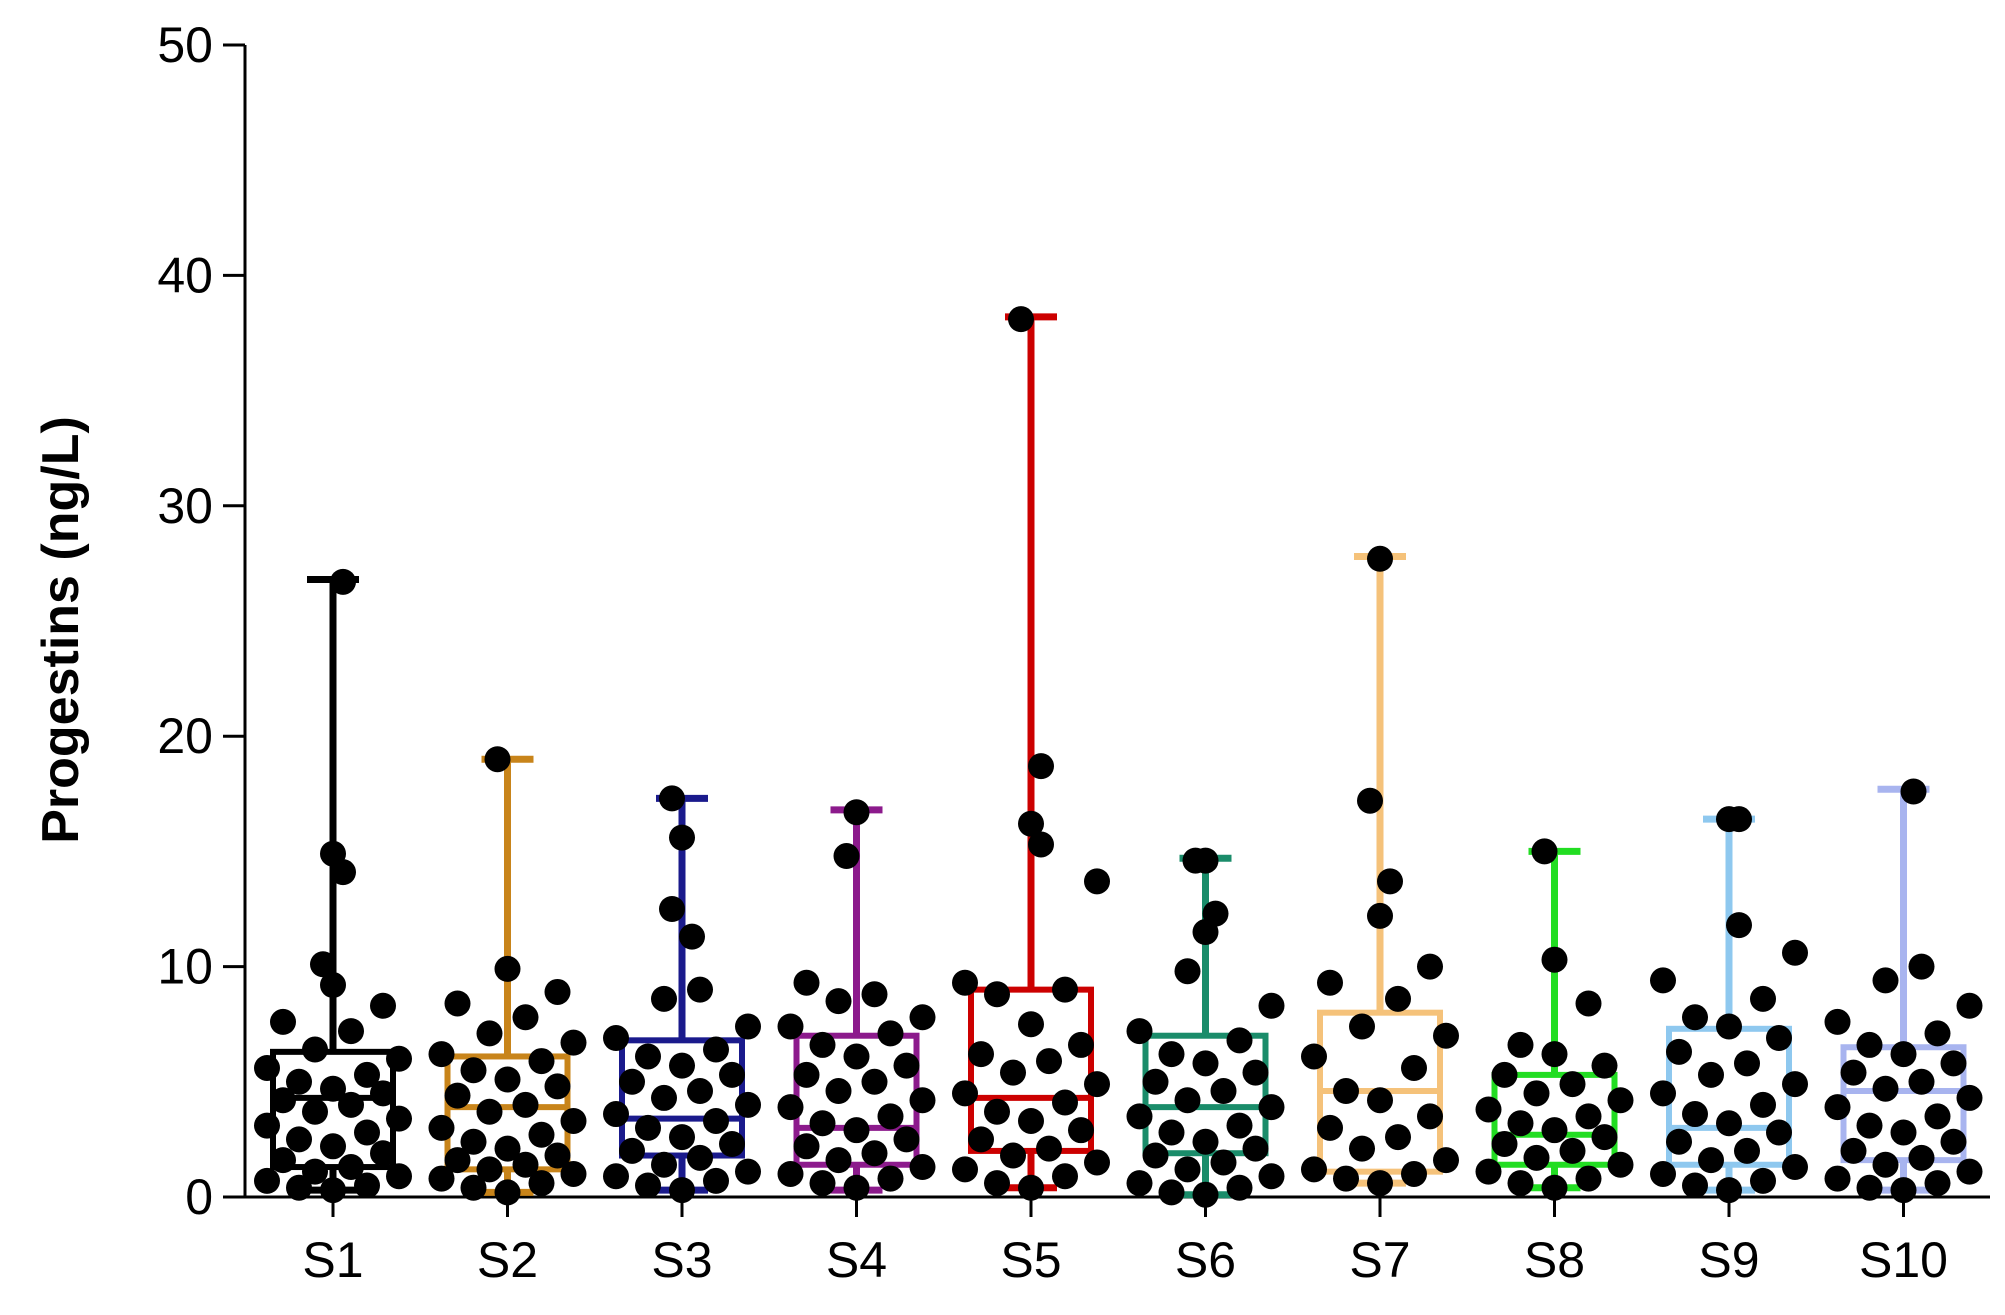 This screenshot has width=2005, height=1315. Describe the element at coordinates (1554, 1019) in the screenshot. I see `box-s8` at that location.